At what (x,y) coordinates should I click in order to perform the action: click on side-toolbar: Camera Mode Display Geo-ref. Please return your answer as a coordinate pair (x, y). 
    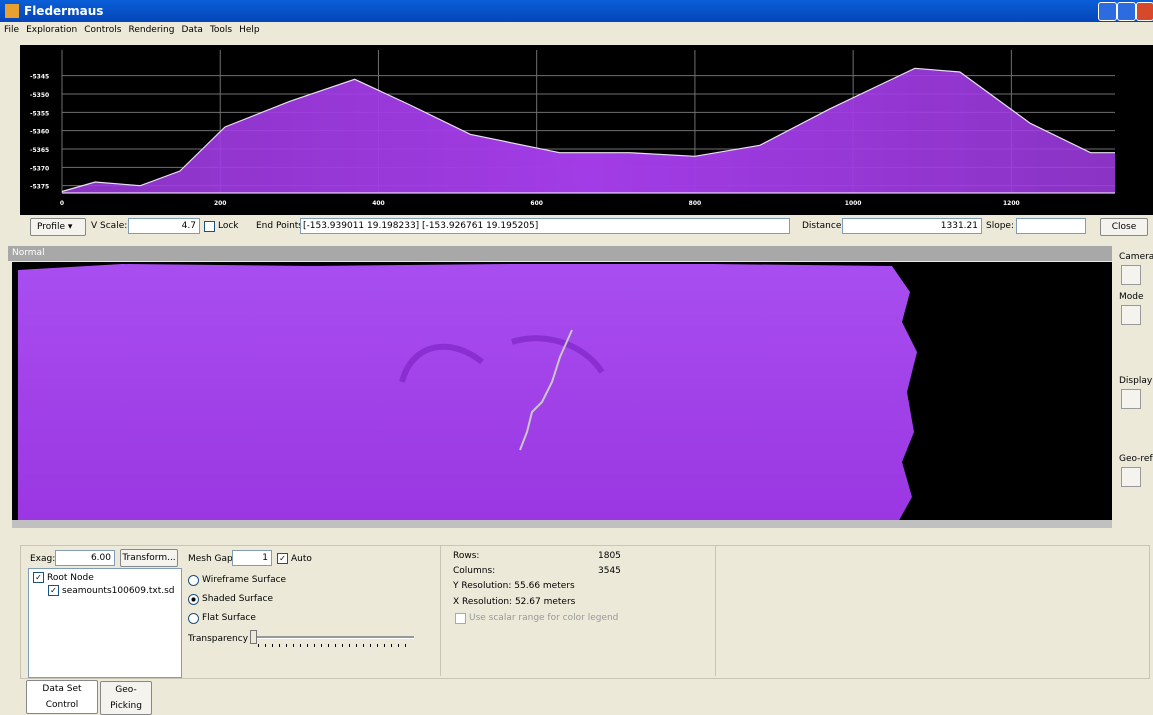
    Looking at the image, I should click on (1135, 391).